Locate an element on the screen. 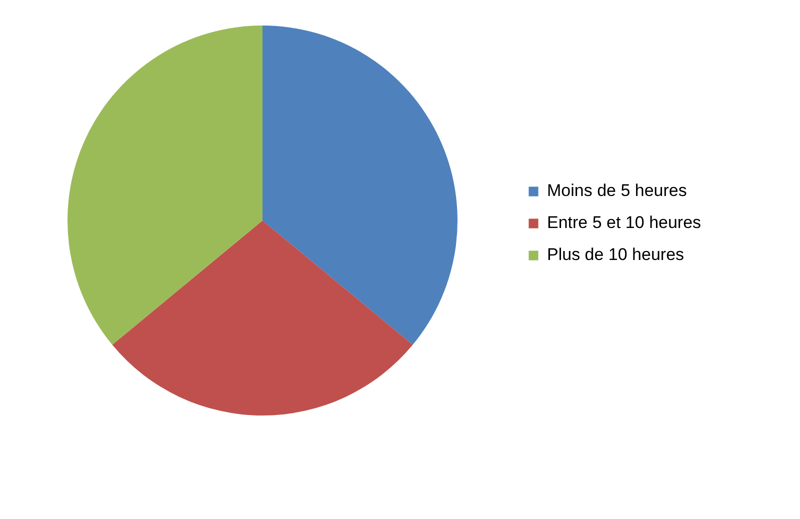 The image size is (800, 519). legend-label: Moins de 5 heures is located at coordinates (617, 190).